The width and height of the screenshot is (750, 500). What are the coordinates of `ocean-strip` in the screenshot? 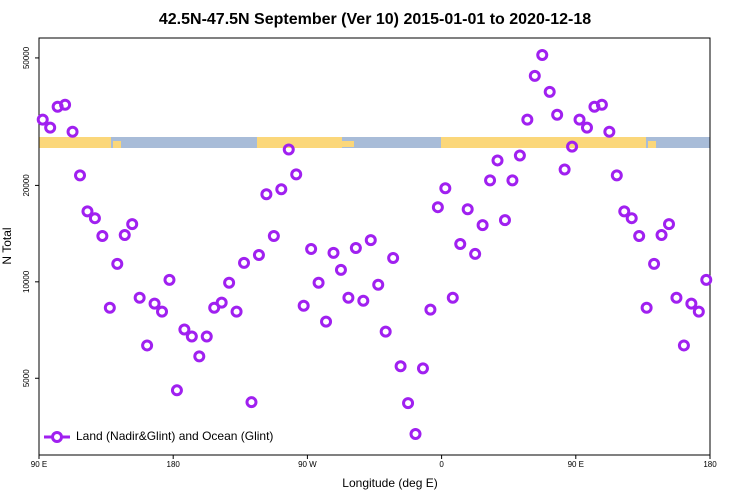 It's located at (374, 142).